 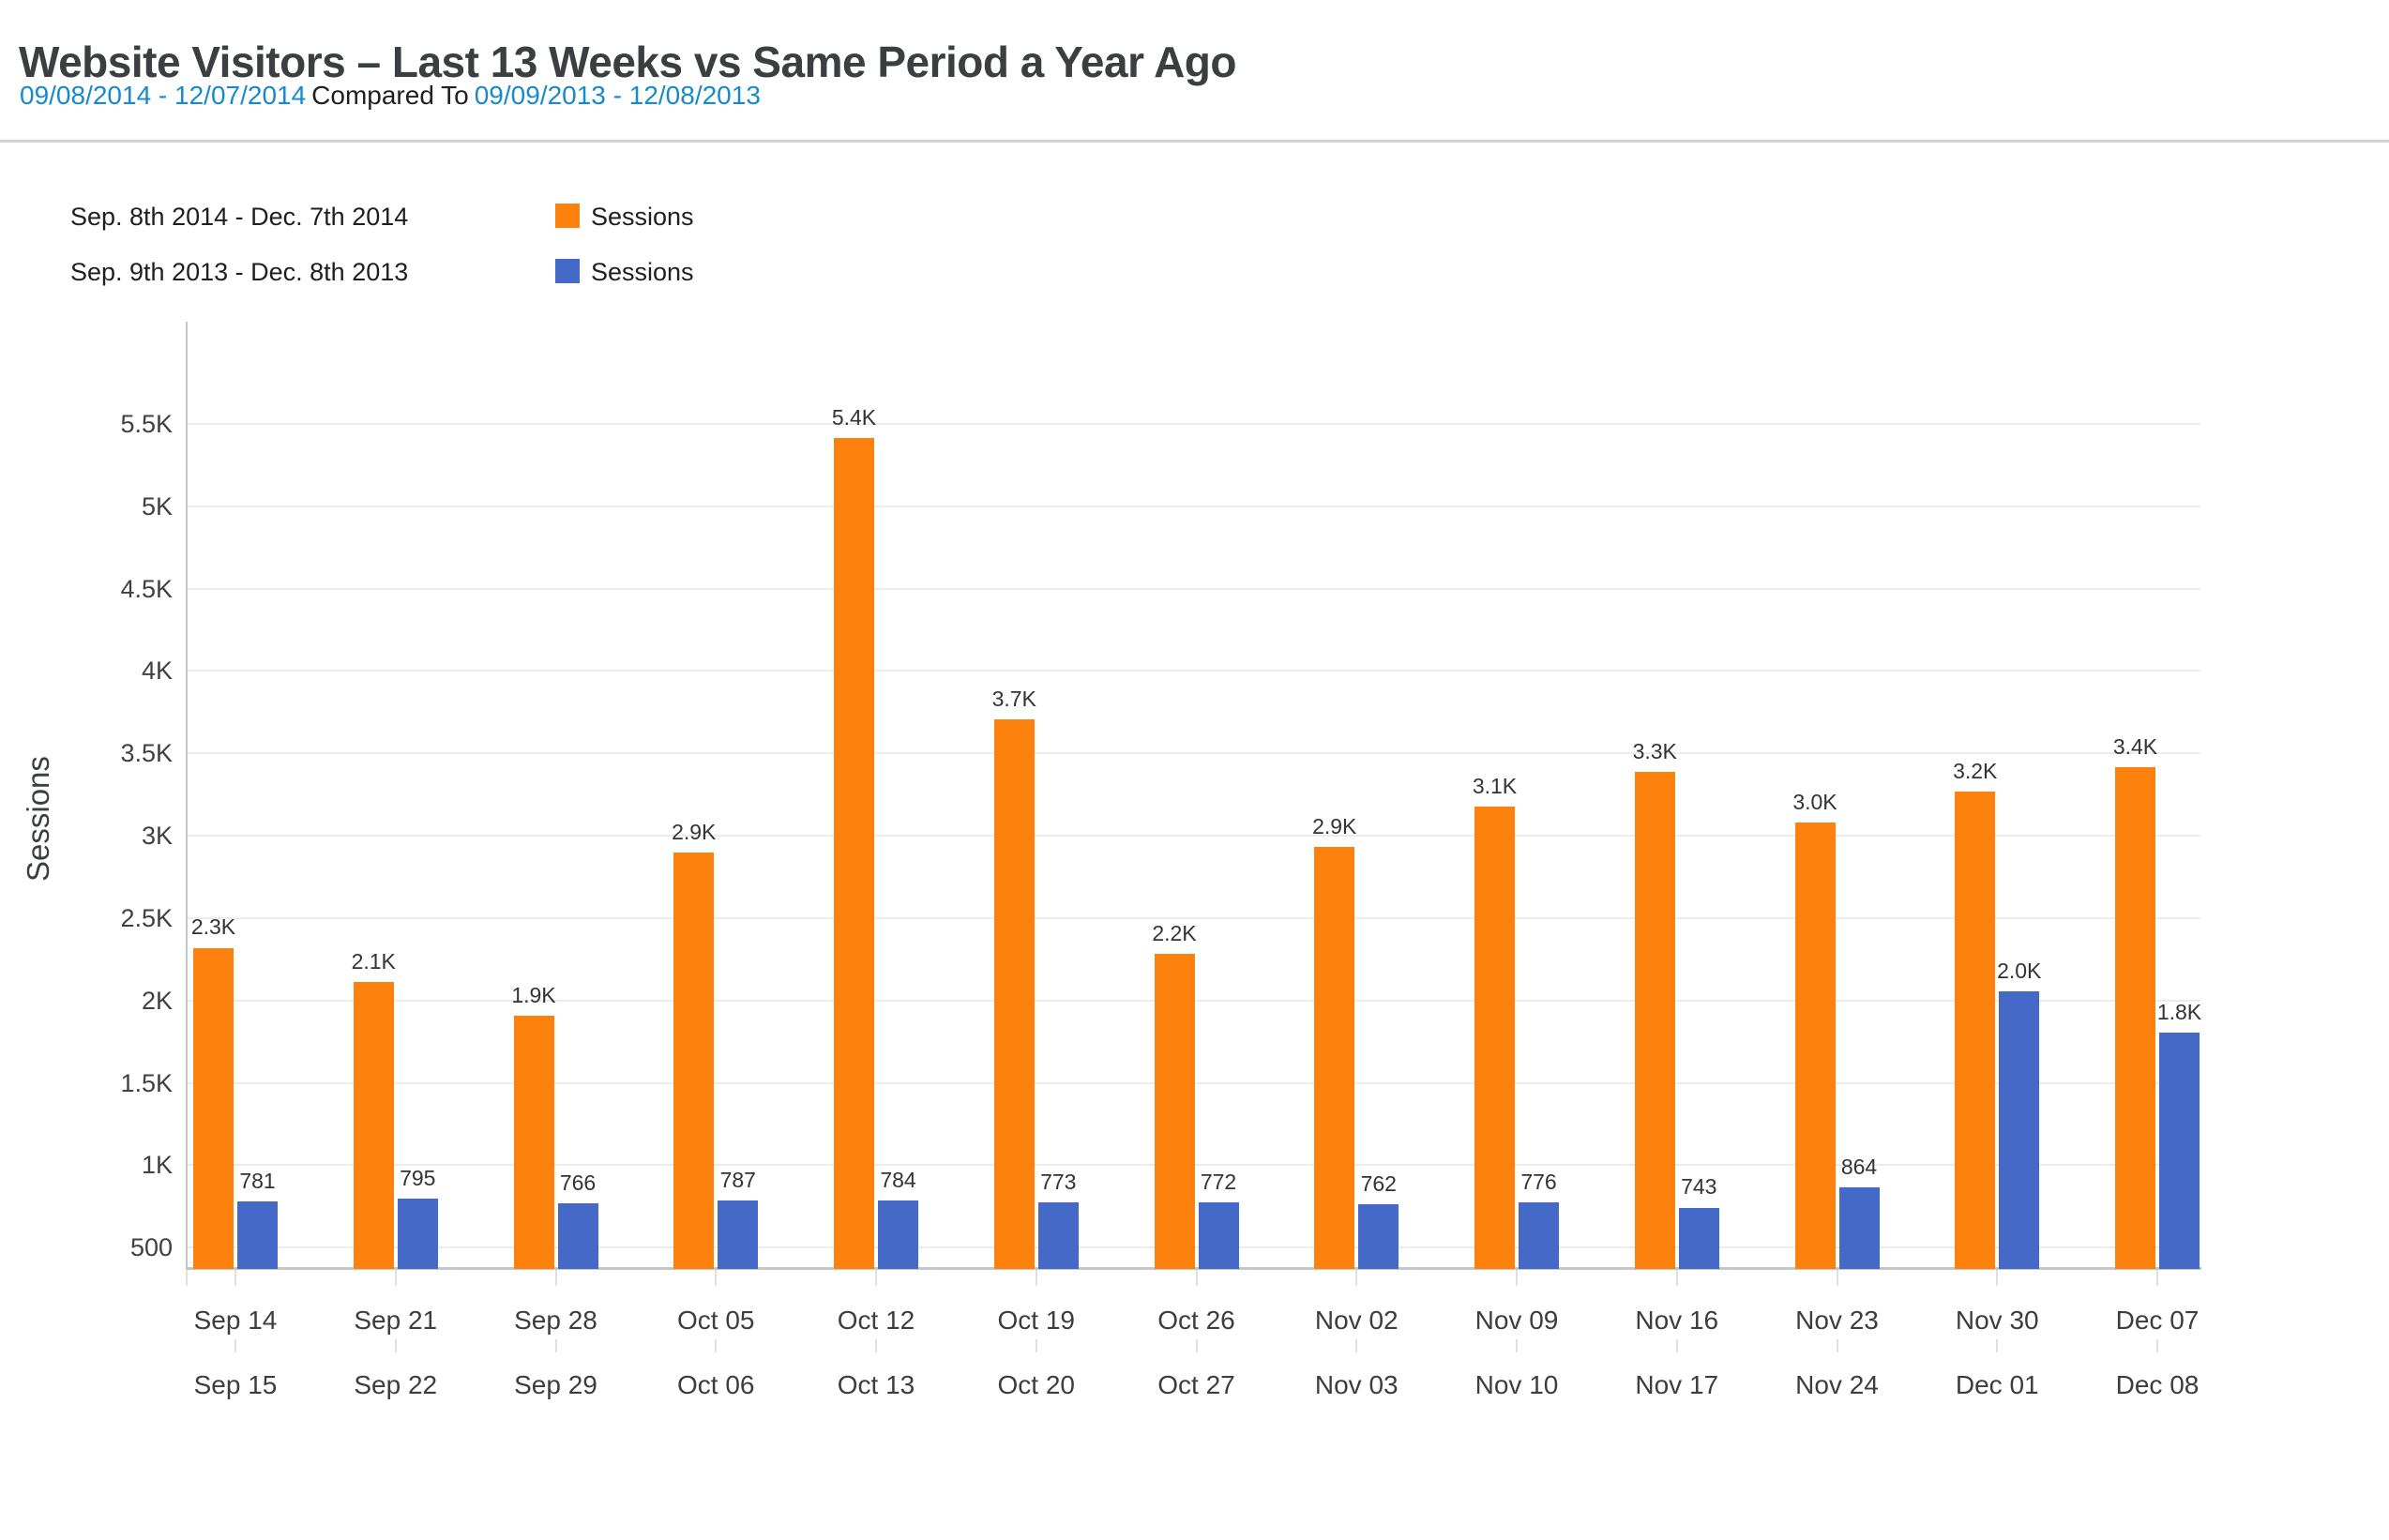 I want to click on x-axis-label-previous: Oct 13, so click(x=876, y=1384).